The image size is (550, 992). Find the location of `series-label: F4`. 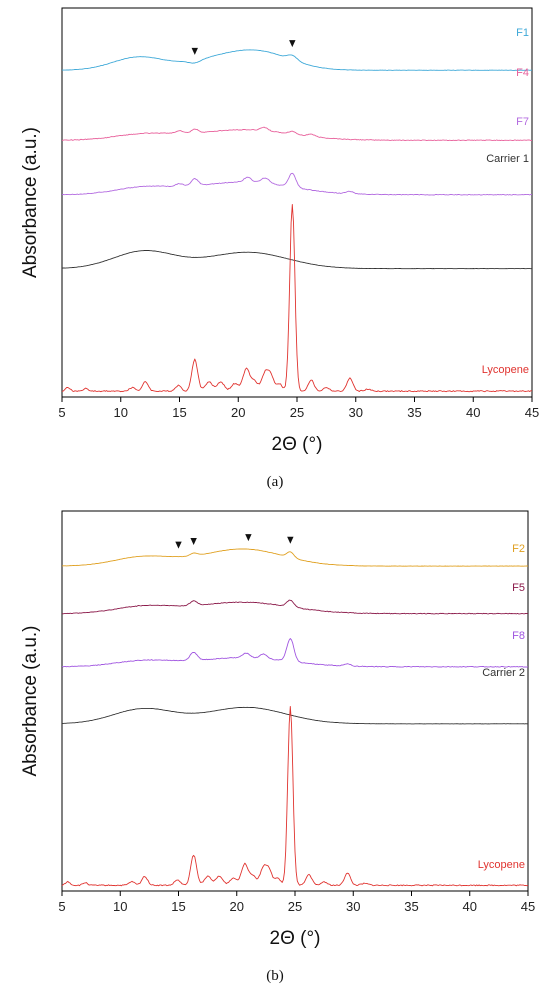

series-label: F4 is located at coordinates (522, 73).